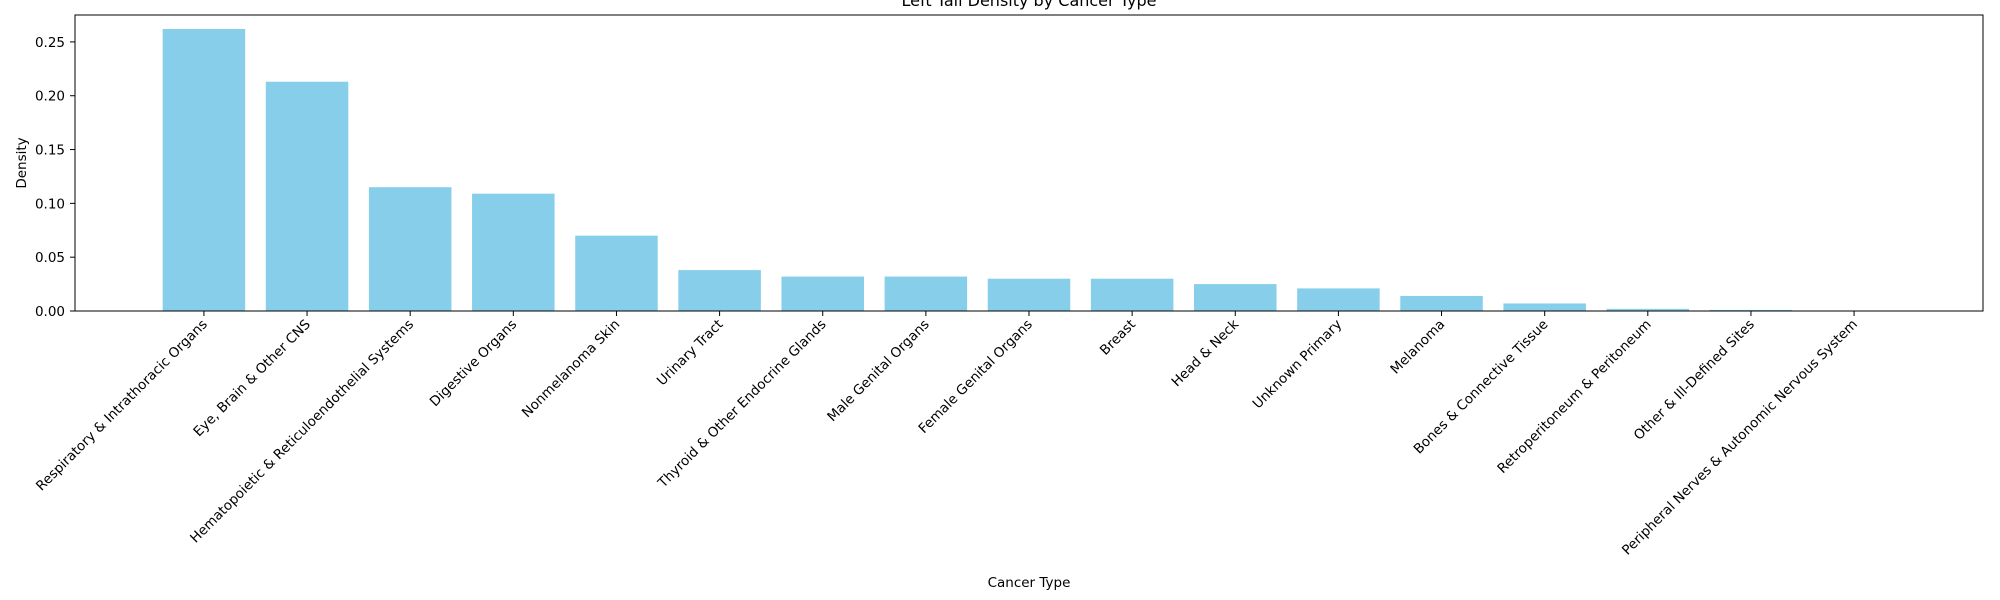 The height and width of the screenshot is (600, 2000). What do you see at coordinates (50, 151) in the screenshot?
I see `y-tick-label: 0.15` at bounding box center [50, 151].